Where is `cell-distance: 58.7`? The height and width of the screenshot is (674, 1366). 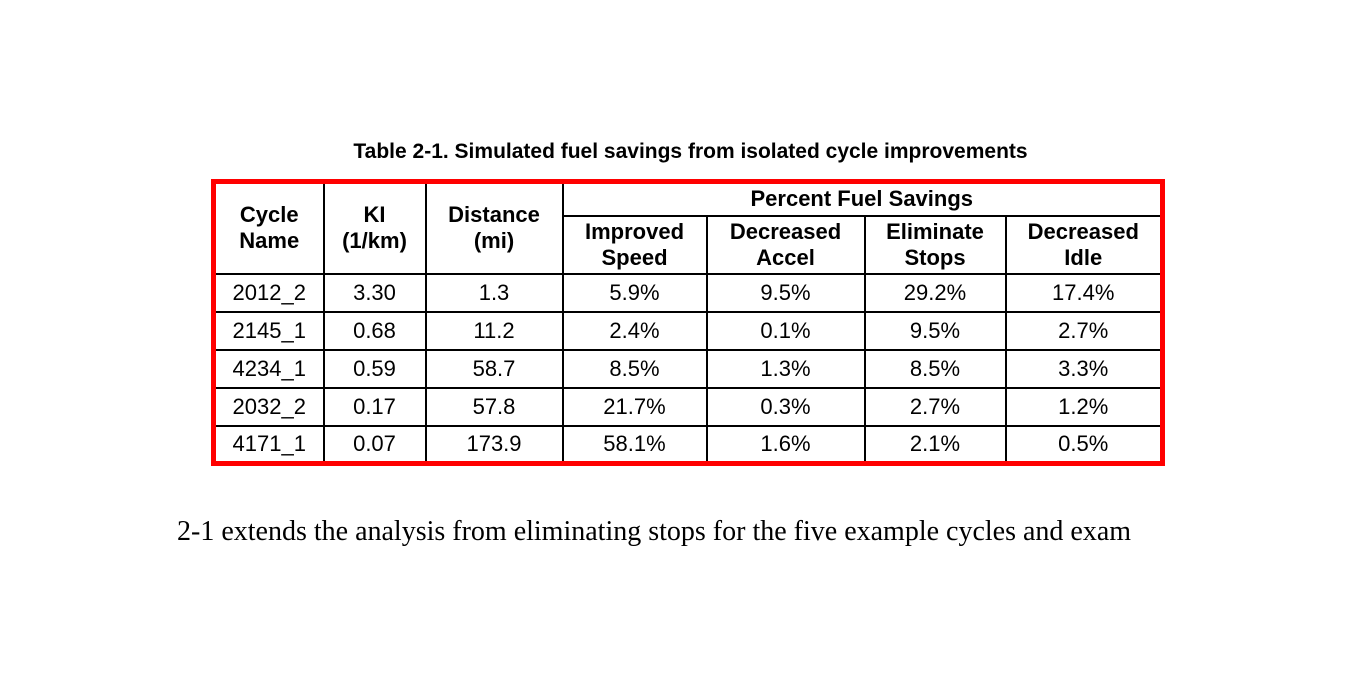
cell-distance: 58.7 is located at coordinates (494, 368).